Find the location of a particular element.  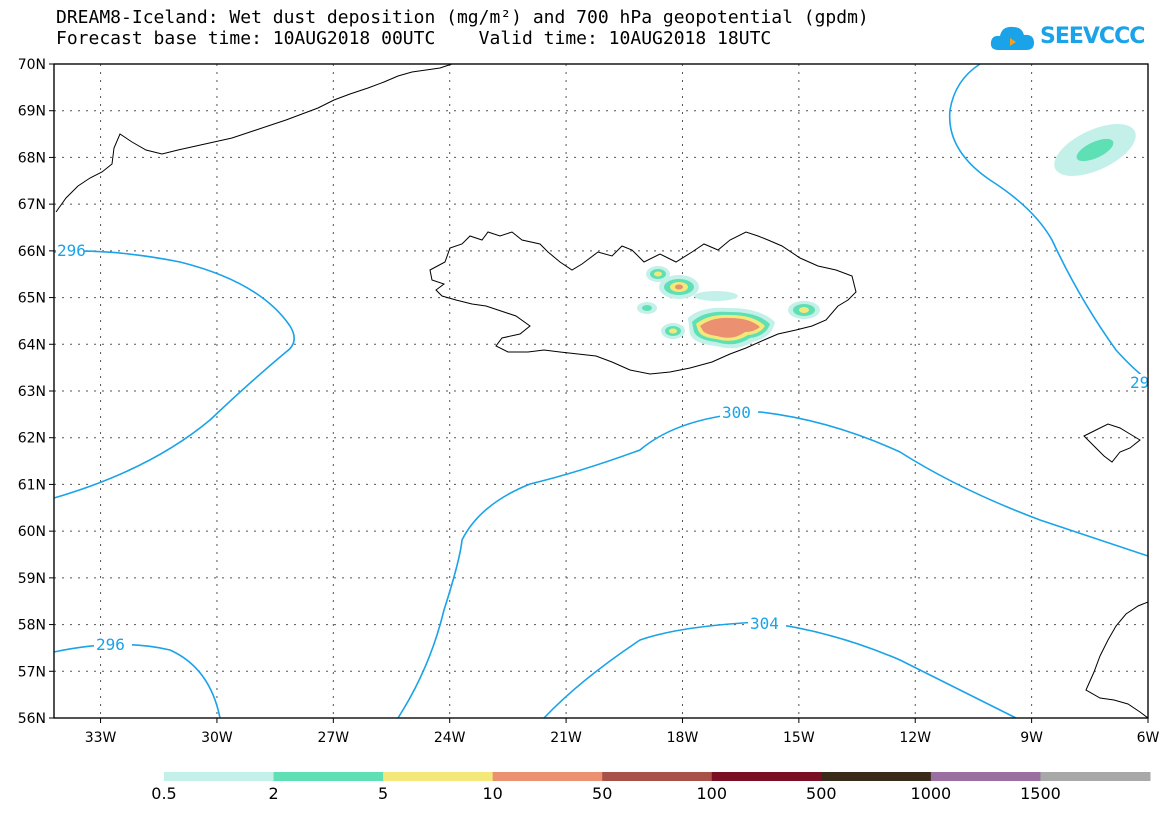

dust-deposition-fields is located at coordinates (886, 236).